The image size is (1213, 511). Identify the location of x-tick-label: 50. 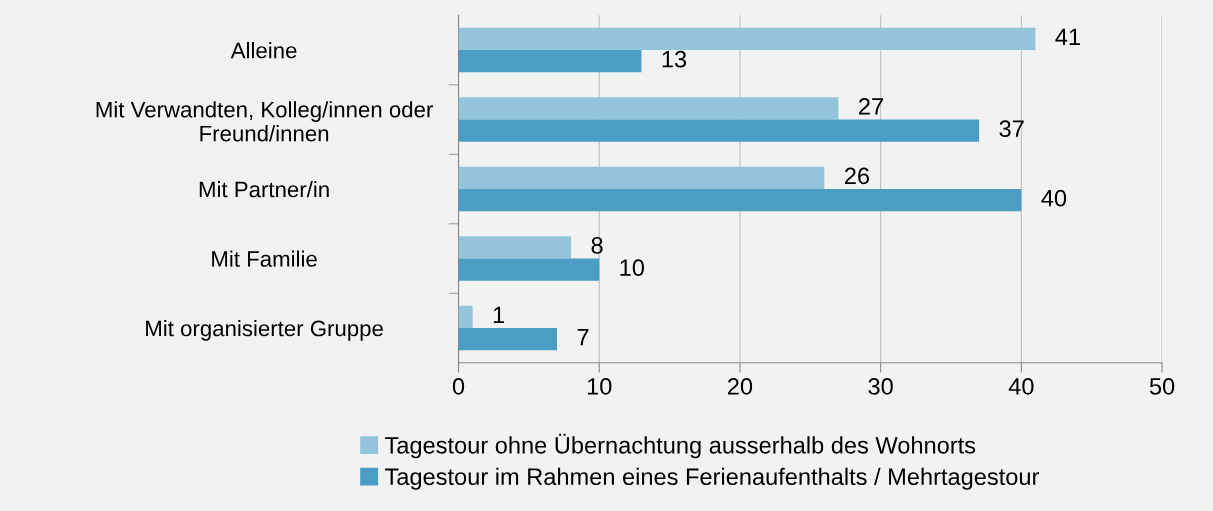
(1162, 386).